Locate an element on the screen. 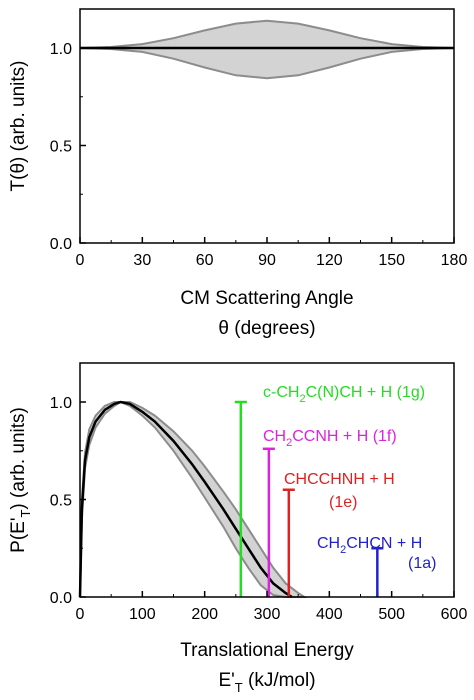 The image size is (474, 700). threshold-lines is located at coordinates (309, 498).